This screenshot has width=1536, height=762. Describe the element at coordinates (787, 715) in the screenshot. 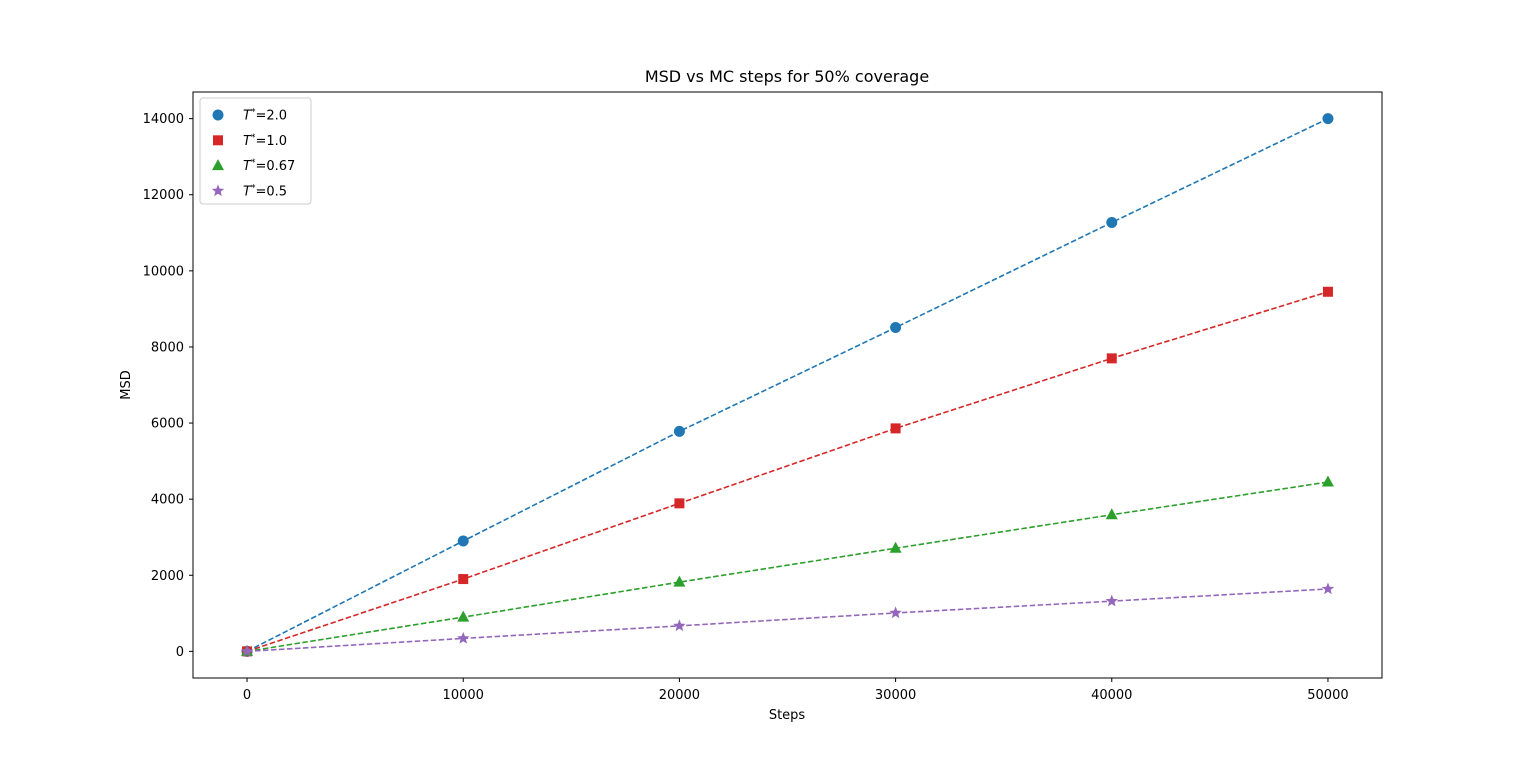

I see `x-axis-label: Steps` at that location.